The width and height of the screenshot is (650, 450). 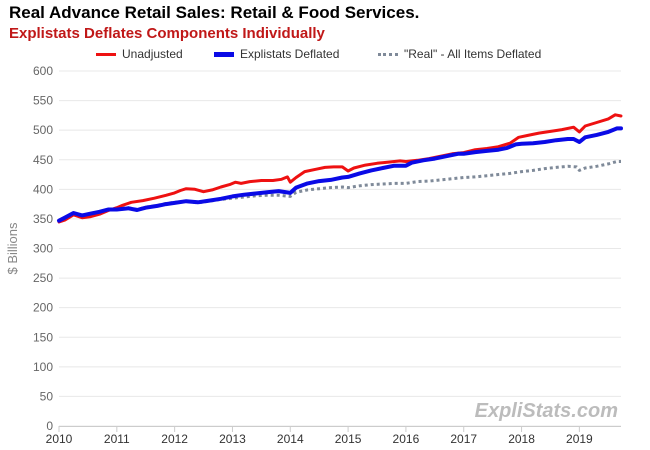 What do you see at coordinates (47, 396) in the screenshot?
I see `y-tick-label-50: 50` at bounding box center [47, 396].